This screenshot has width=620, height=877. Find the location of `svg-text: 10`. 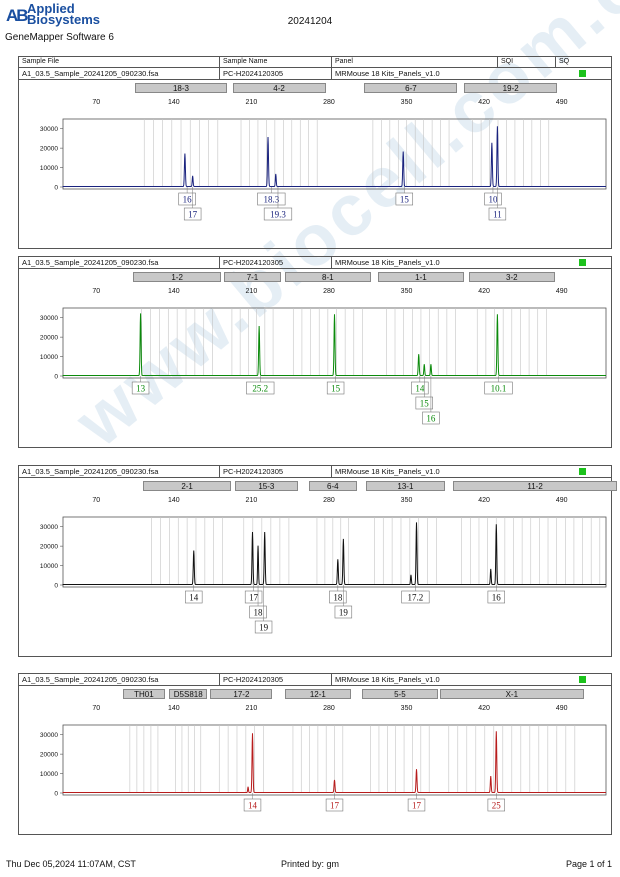

svg-text: 10 is located at coordinates (493, 200).